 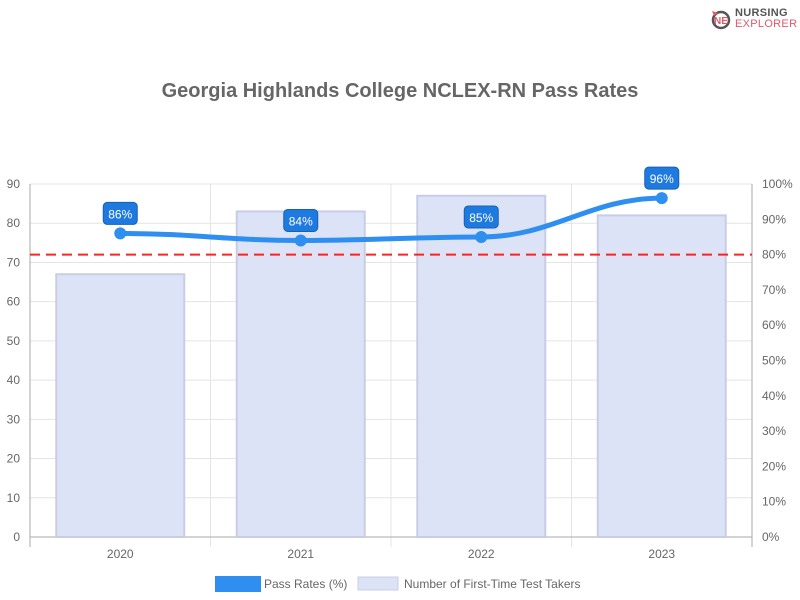 What do you see at coordinates (300, 554) in the screenshot?
I see `x-tick-label: 2021` at bounding box center [300, 554].